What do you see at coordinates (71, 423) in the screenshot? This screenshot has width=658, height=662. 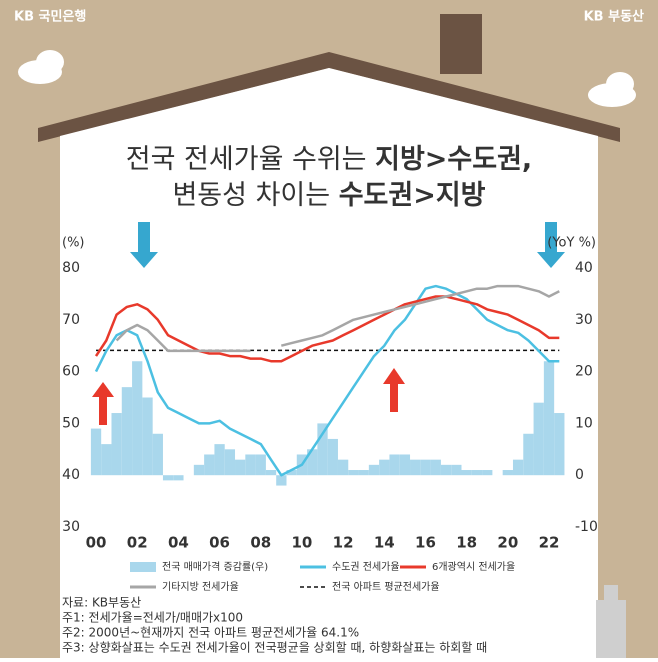 I see `y-tick-label: 50` at bounding box center [71, 423].